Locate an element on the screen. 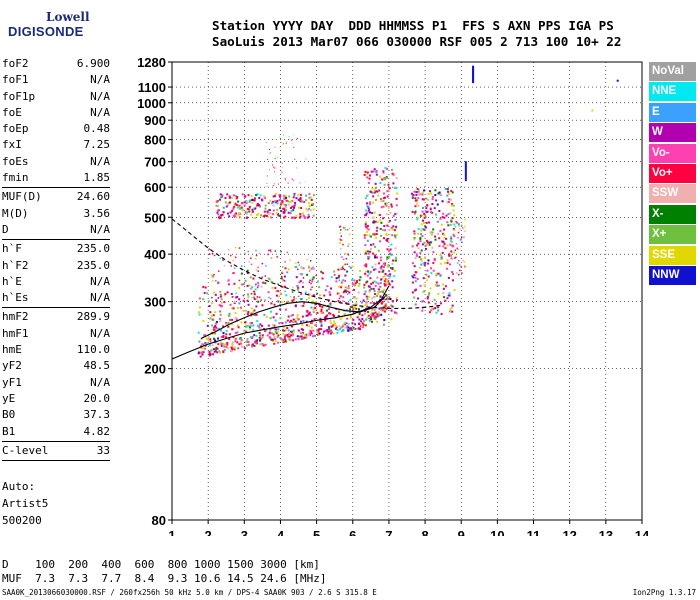  legend-item-noval: NoVal is located at coordinates (672, 71).